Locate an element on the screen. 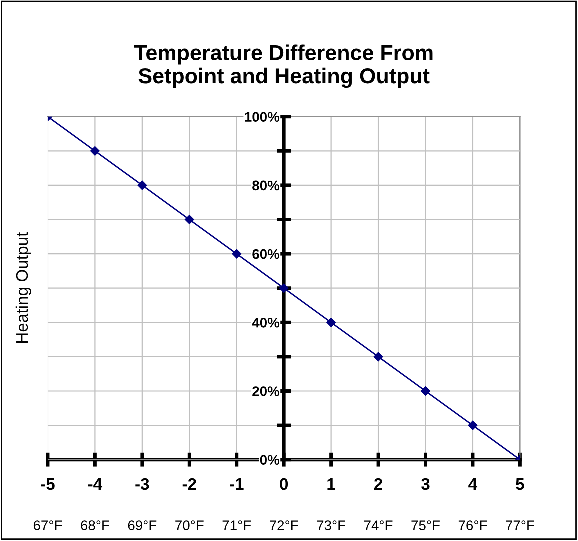 The width and height of the screenshot is (578, 541). x-tick-label: -5 is located at coordinates (48, 484).